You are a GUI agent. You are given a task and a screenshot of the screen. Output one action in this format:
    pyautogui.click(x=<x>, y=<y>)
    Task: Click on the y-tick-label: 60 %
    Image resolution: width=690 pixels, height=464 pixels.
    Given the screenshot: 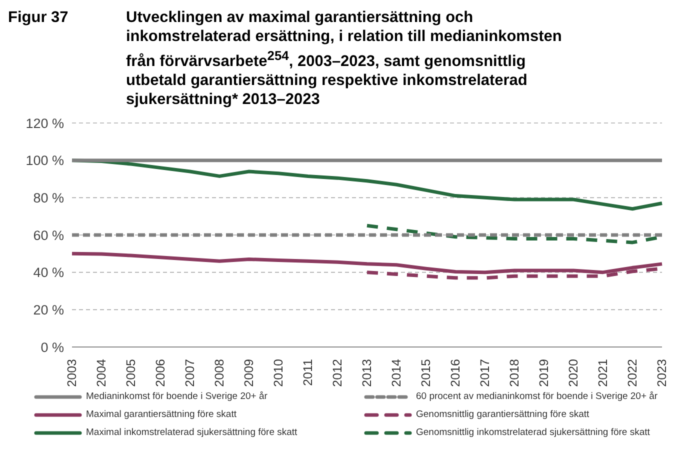 What is the action you would take?
    pyautogui.click(x=48, y=235)
    